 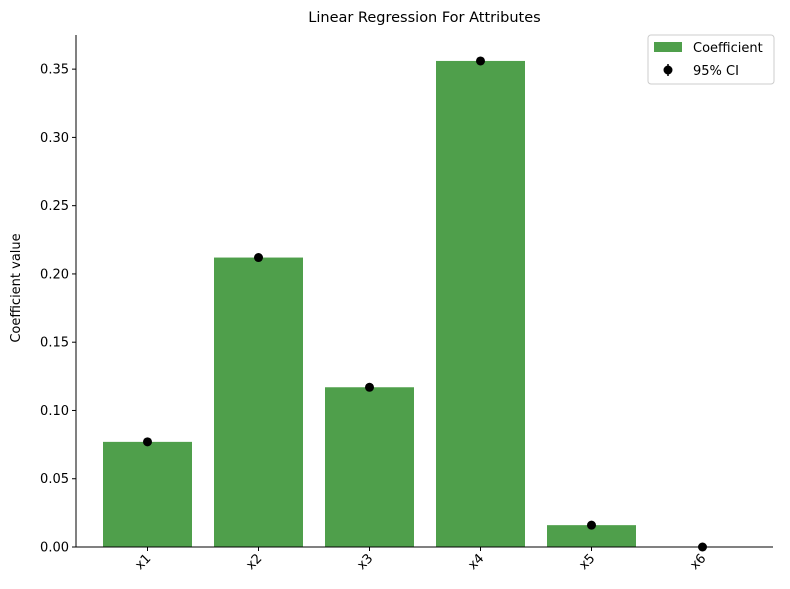 What do you see at coordinates (716, 71) in the screenshot?
I see `legend-ci-label: 95% CI` at bounding box center [716, 71].